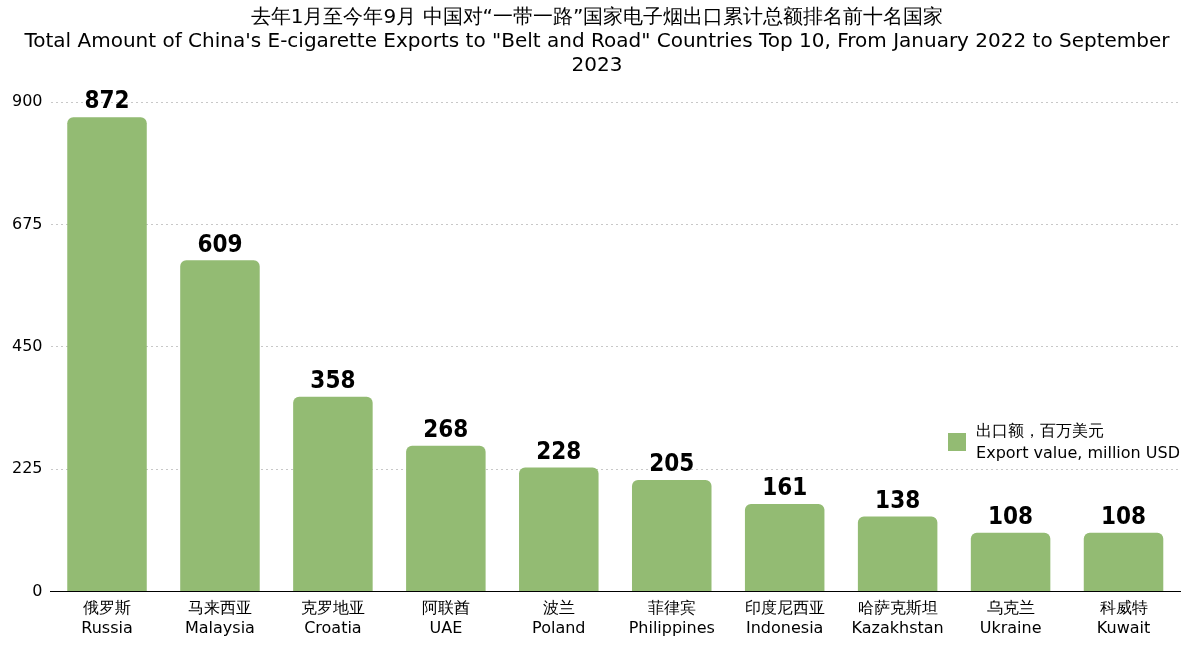  I want to click on chart-title: 去年1月至今年9月 中国对“一带一路”国家电子烟出口累计总额排名前十名国家, so click(597, 15).